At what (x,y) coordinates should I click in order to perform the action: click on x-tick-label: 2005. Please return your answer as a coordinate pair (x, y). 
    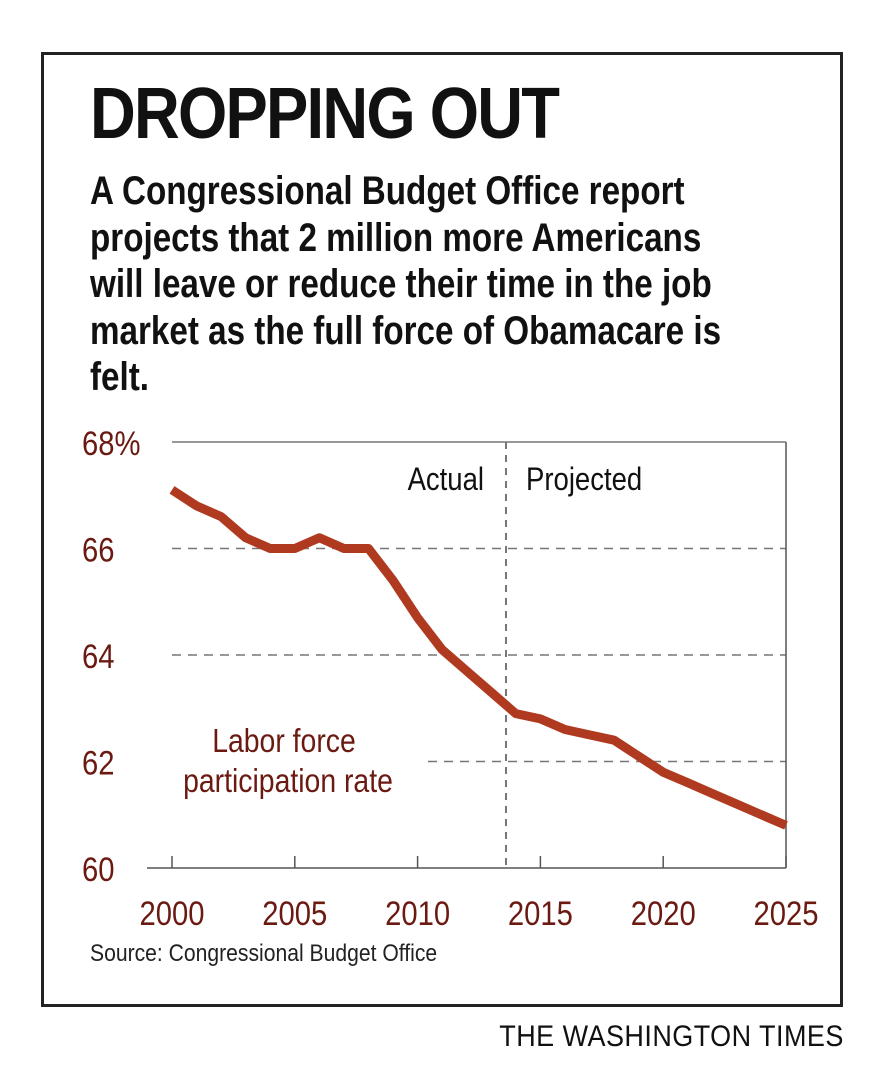
    Looking at the image, I should click on (294, 913).